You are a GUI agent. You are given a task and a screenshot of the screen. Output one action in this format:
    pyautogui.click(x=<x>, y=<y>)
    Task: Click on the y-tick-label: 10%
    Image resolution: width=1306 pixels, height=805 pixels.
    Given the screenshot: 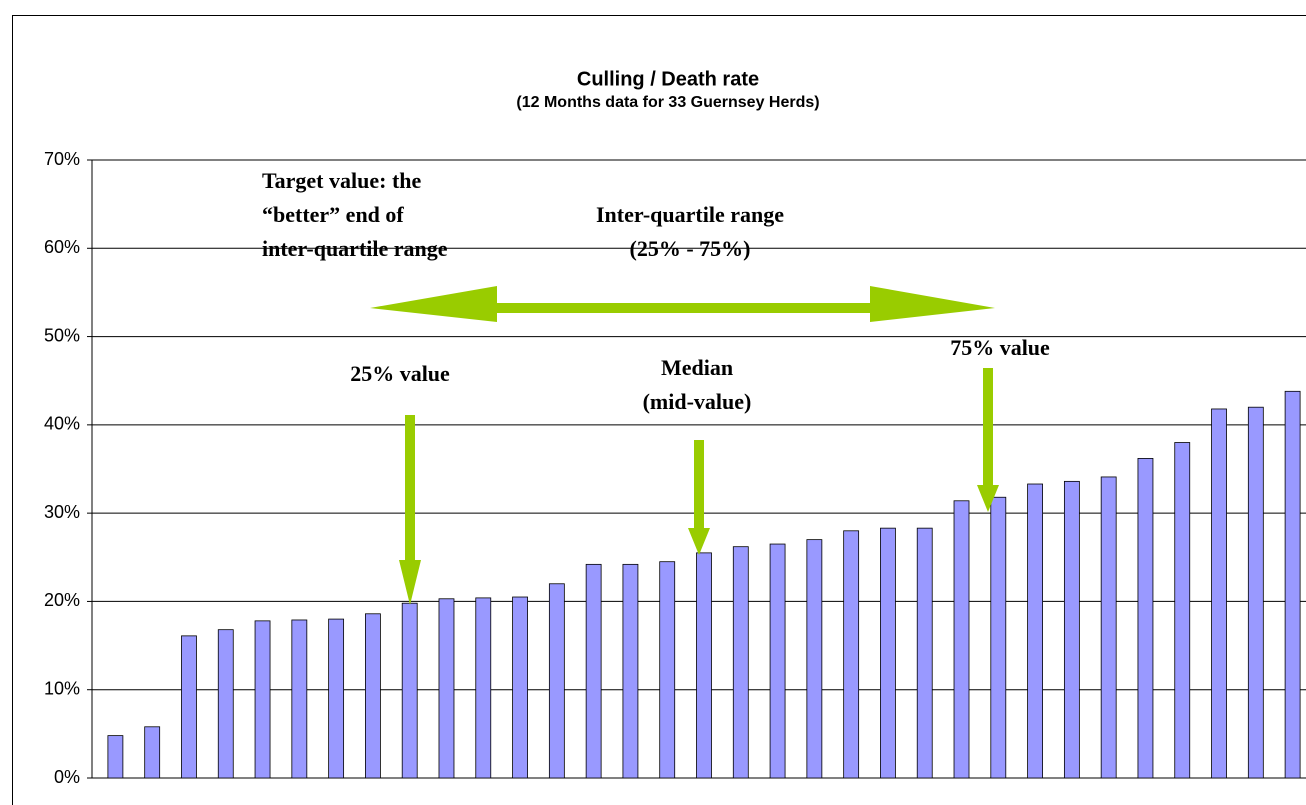 What is the action you would take?
    pyautogui.click(x=62, y=688)
    